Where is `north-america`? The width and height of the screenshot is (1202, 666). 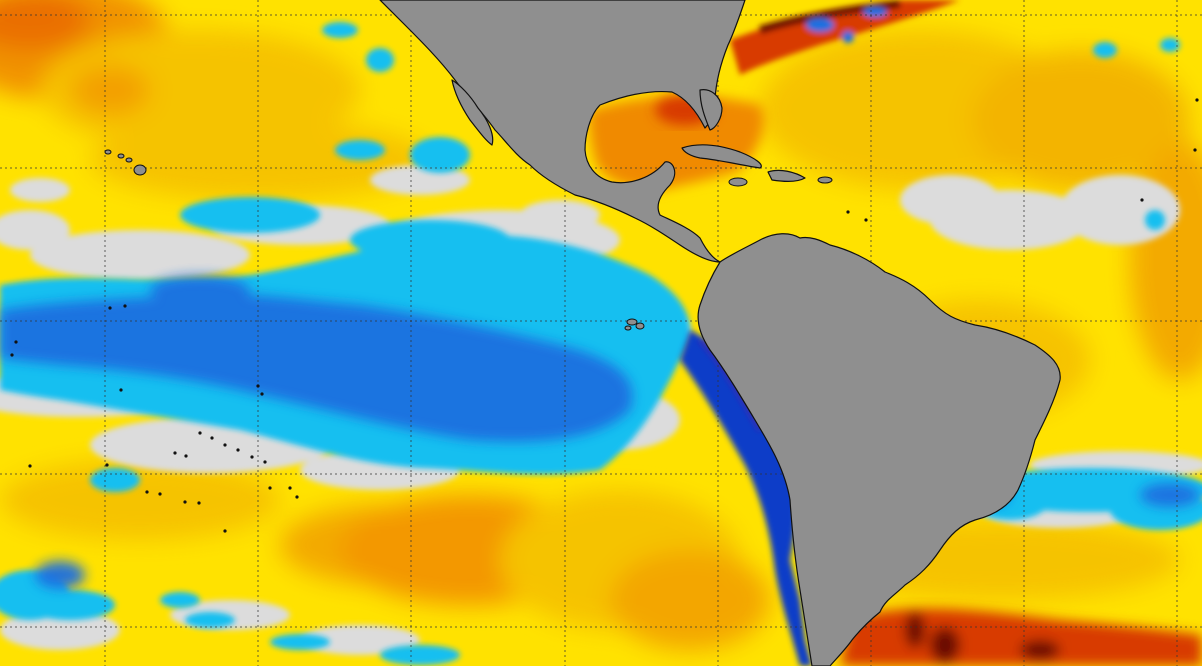 north-america is located at coordinates (562, 131).